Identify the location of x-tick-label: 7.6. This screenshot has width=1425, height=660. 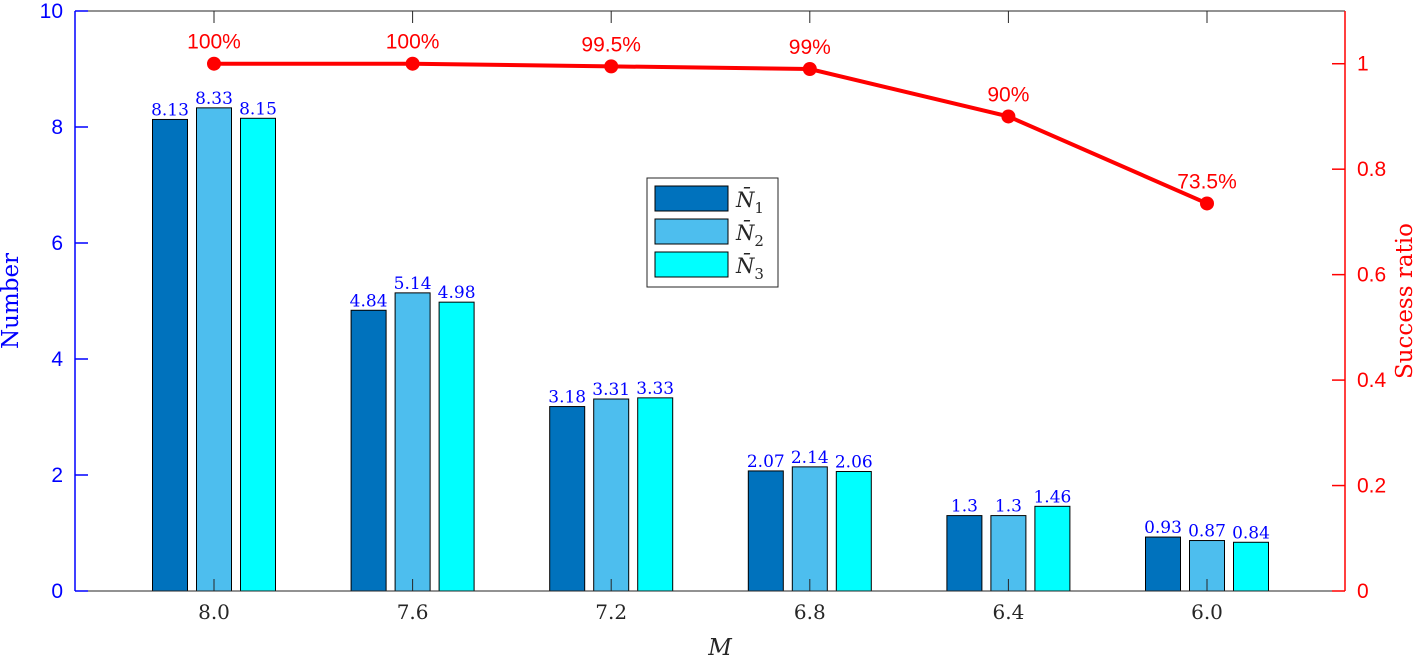
(413, 612).